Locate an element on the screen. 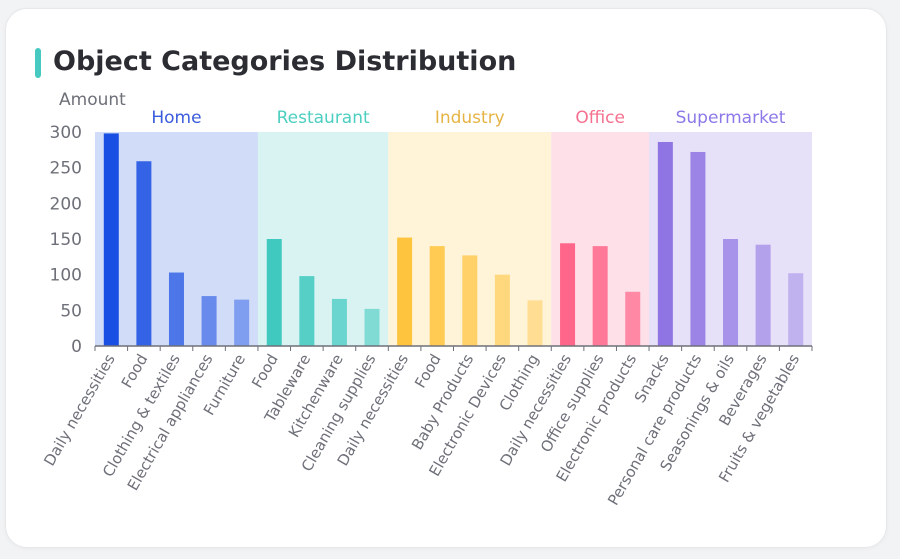 The image size is (900, 559). group-label: Office is located at coordinates (600, 118).